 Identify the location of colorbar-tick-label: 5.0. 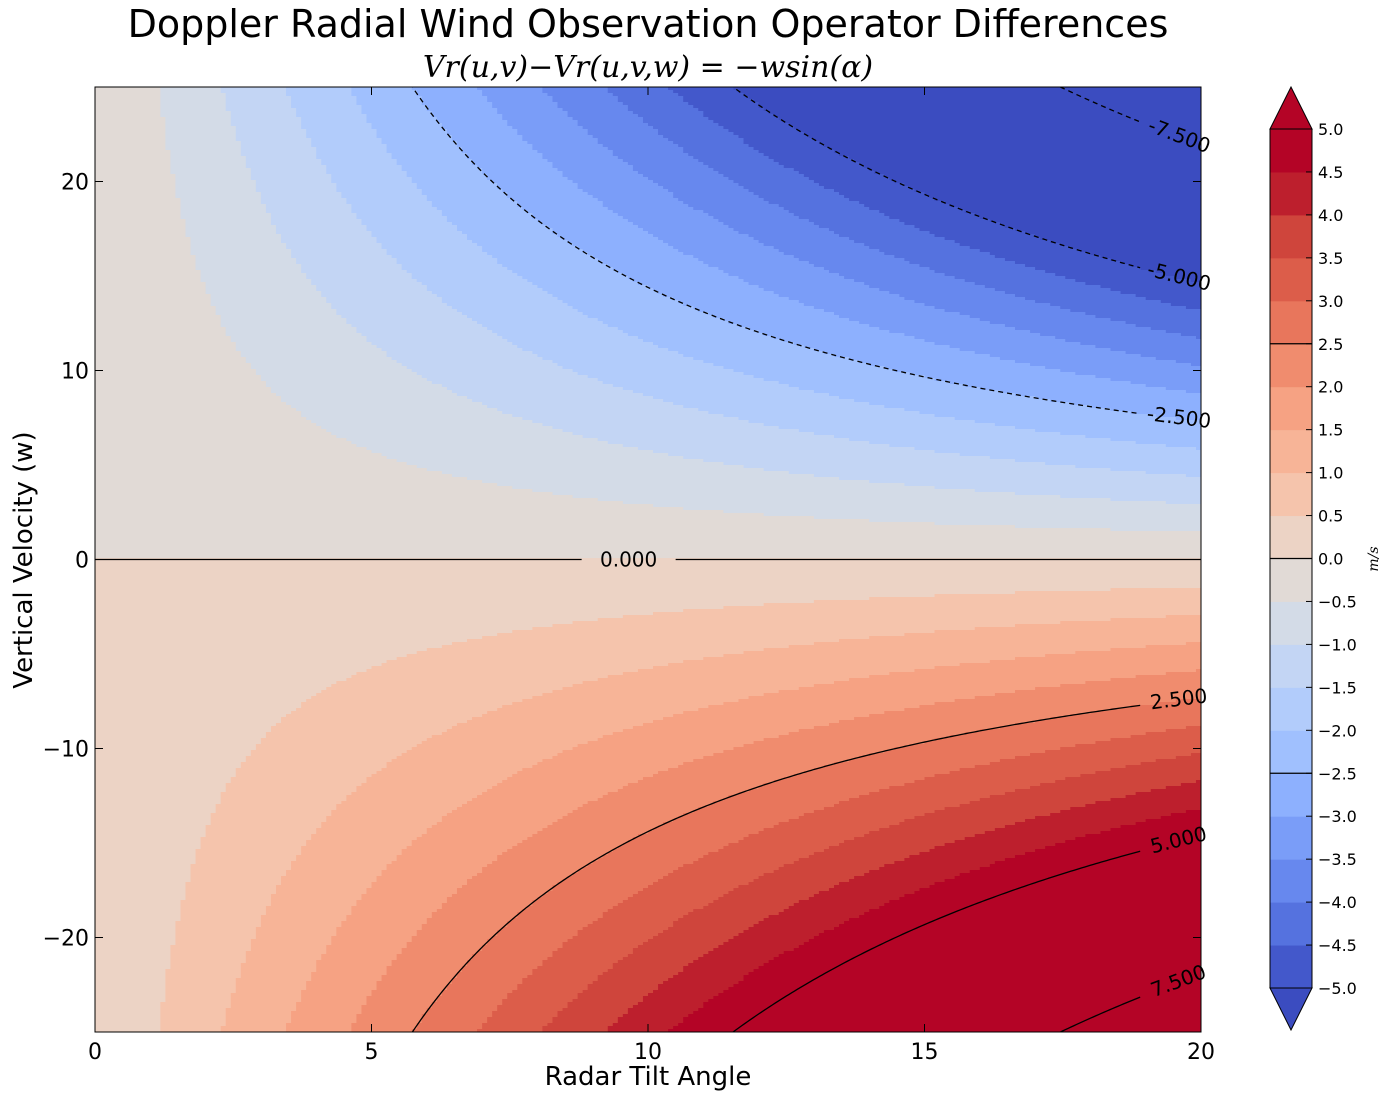
(1330, 129).